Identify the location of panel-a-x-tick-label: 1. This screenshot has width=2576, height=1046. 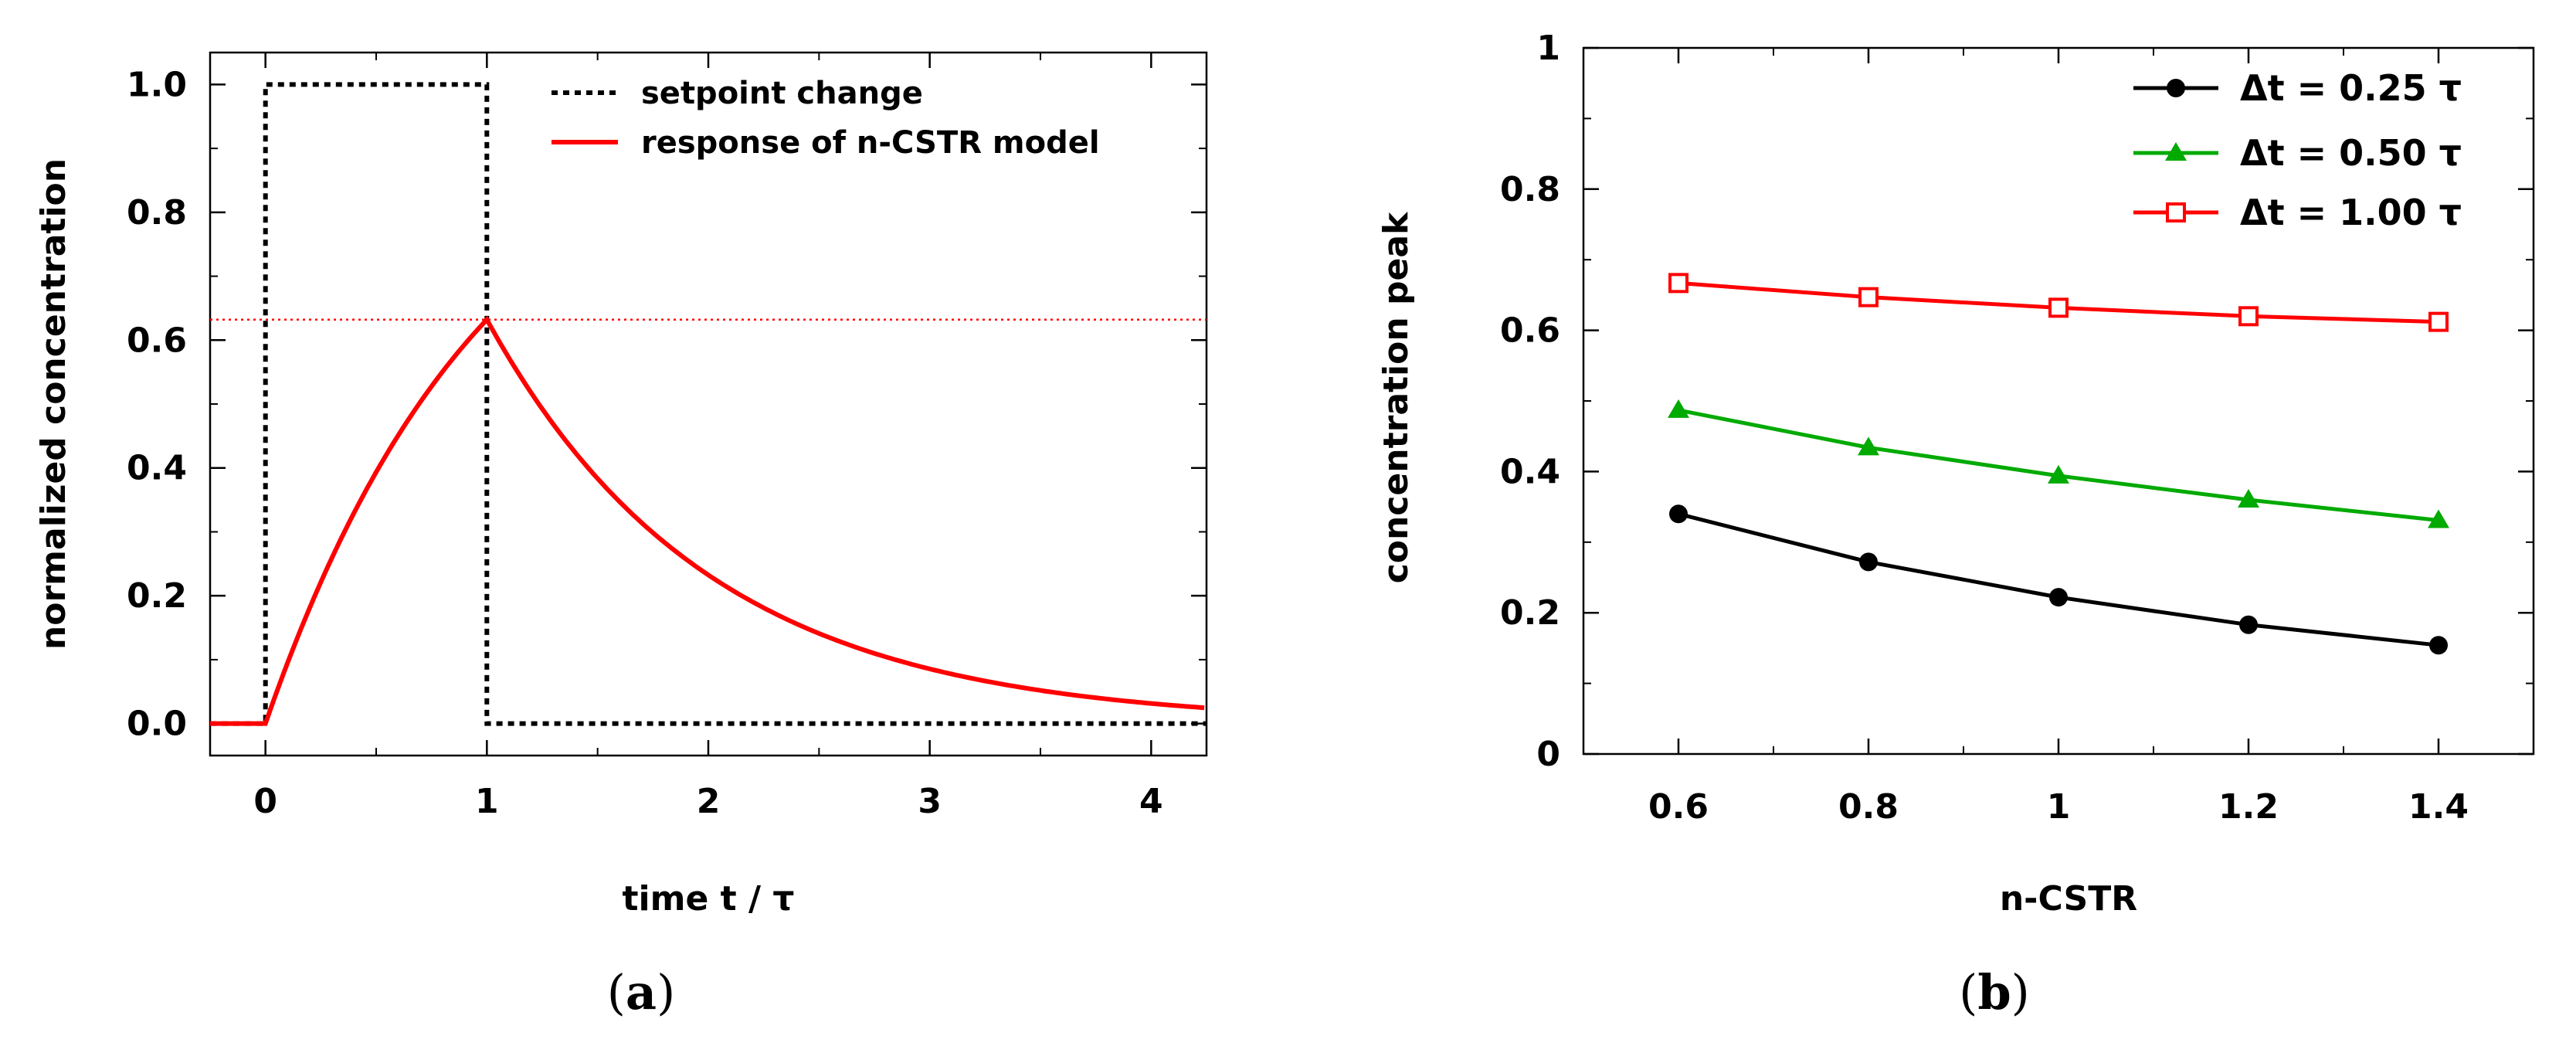
(487, 801).